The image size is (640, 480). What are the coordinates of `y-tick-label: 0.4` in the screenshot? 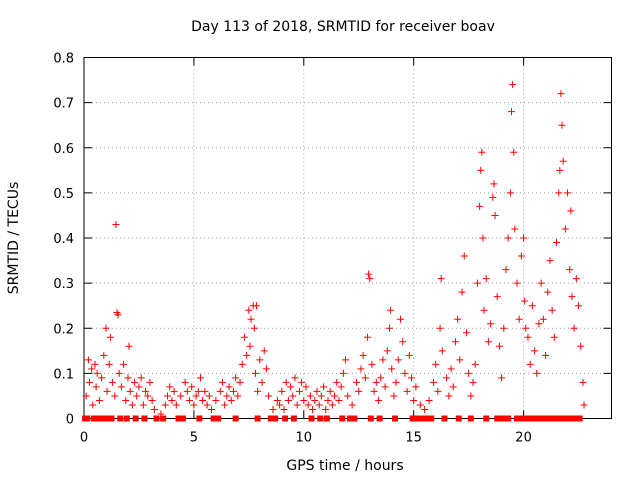 It's located at (63, 239).